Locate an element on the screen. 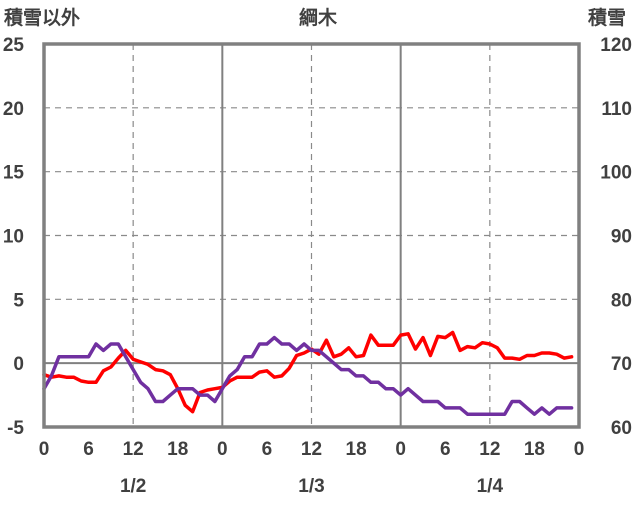  right-tick-label: 100 is located at coordinates (616, 173).